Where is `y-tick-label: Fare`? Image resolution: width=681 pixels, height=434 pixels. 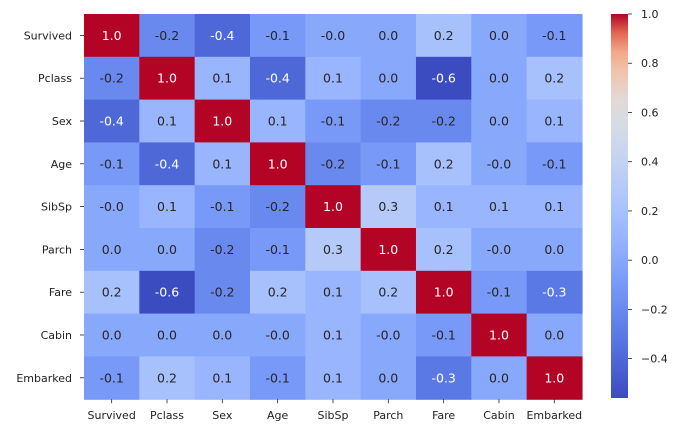 y-tick-label: Fare is located at coordinates (60, 292).